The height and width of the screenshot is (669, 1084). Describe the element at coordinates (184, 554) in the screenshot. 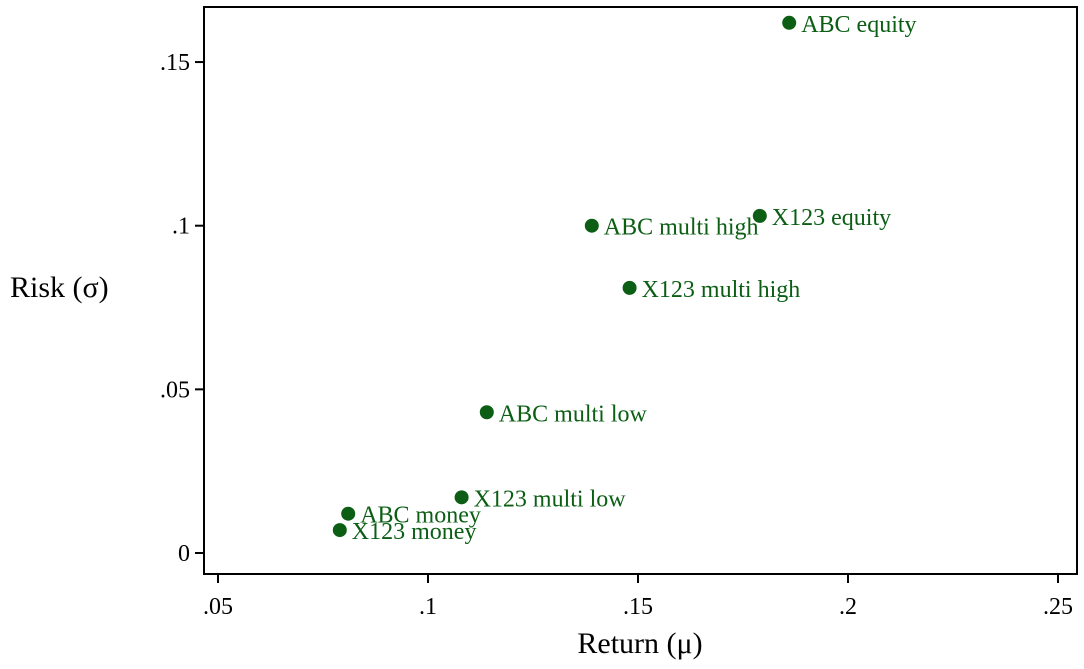

I see `y-tick-label: 0` at that location.